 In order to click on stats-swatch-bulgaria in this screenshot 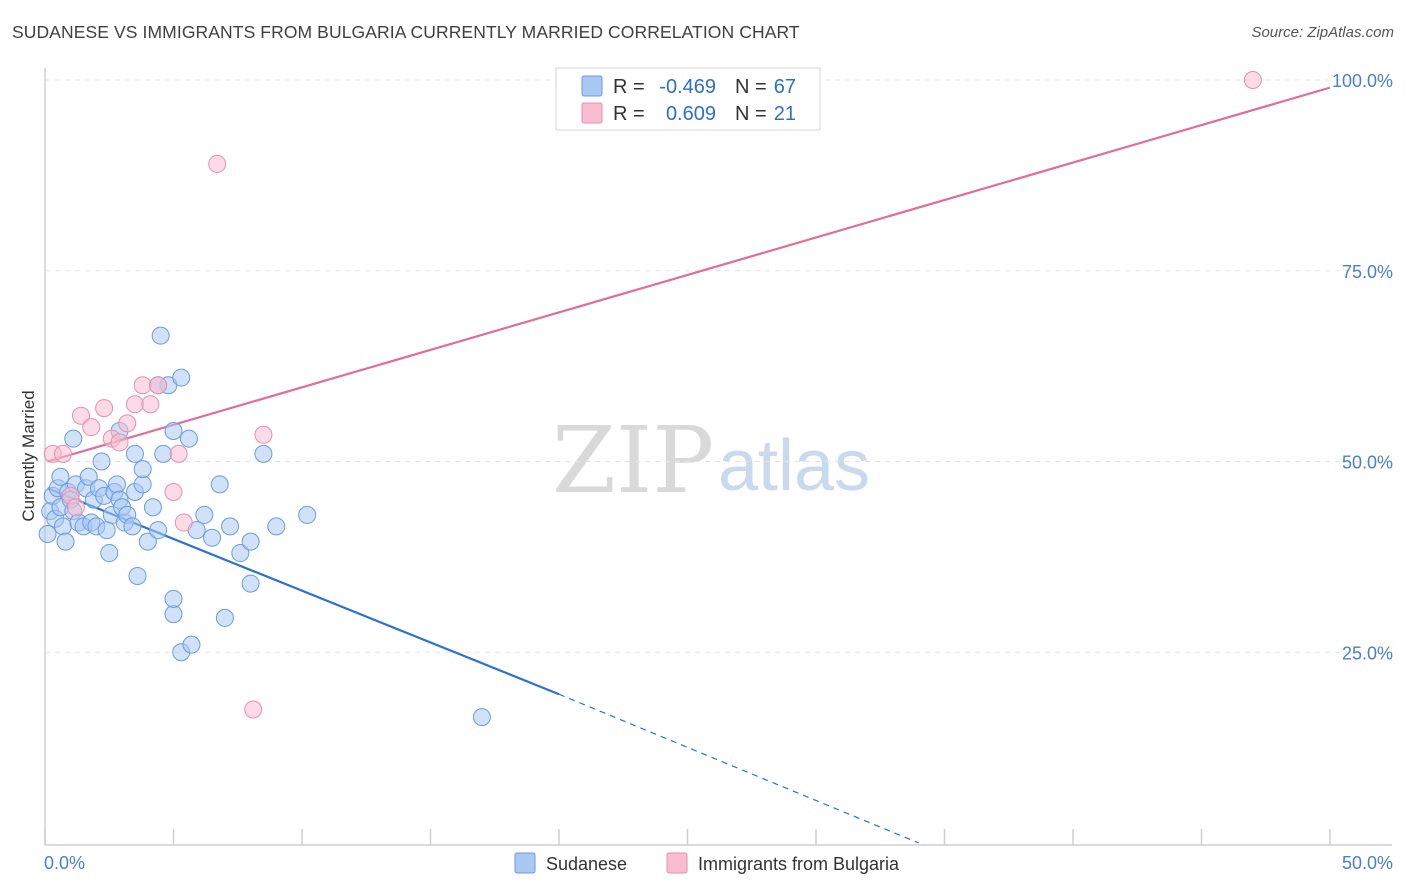, I will do `click(592, 113)`.